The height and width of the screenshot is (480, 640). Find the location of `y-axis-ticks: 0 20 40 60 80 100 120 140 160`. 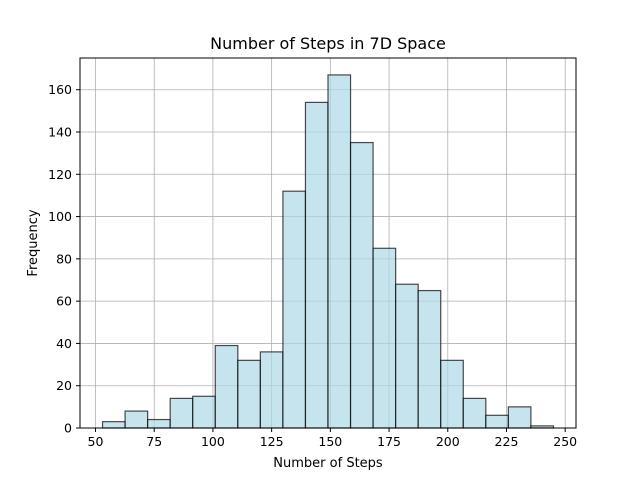

y-axis-ticks: 0 20 40 60 80 100 120 140 160 is located at coordinates (64, 259).